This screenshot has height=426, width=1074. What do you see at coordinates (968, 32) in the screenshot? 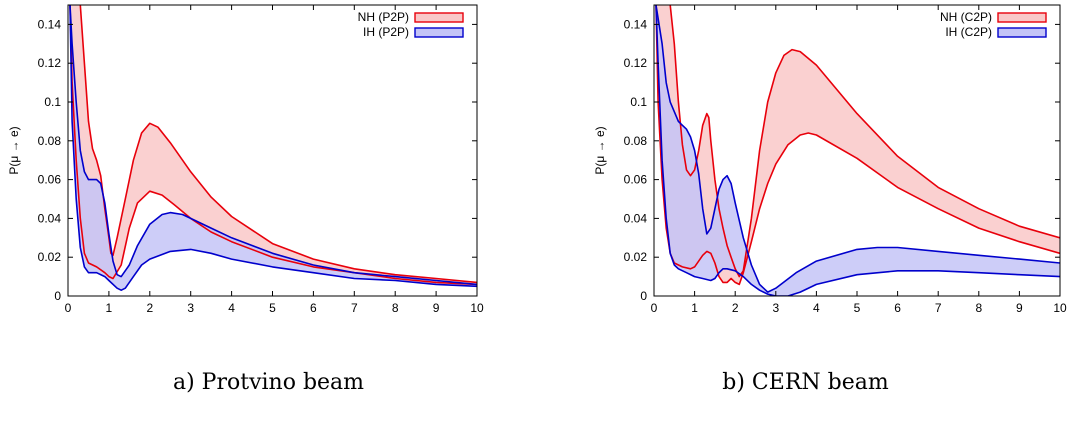
I see `legend-label-1: IH (C2P)` at bounding box center [968, 32].